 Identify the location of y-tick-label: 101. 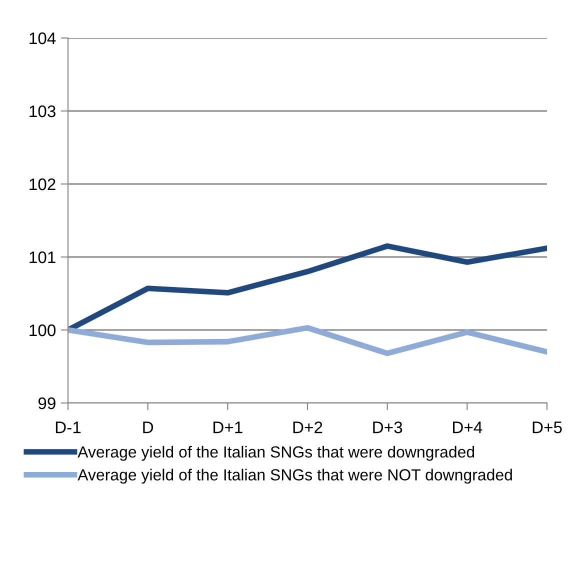
(43, 257).